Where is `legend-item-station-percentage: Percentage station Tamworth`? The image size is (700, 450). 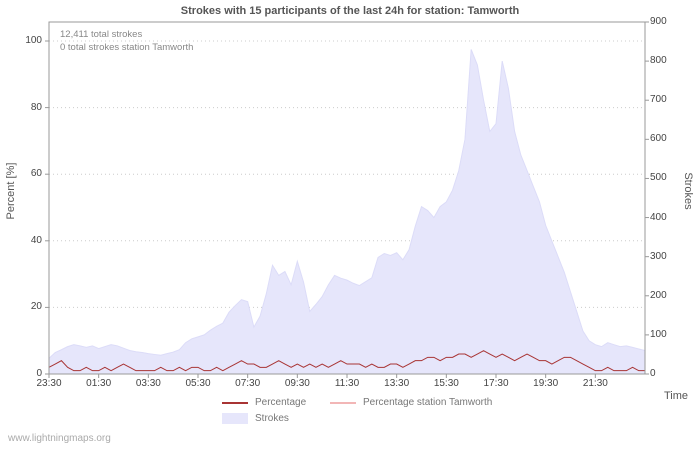
legend-item-station-percentage: Percentage station Tamworth is located at coordinates (411, 402).